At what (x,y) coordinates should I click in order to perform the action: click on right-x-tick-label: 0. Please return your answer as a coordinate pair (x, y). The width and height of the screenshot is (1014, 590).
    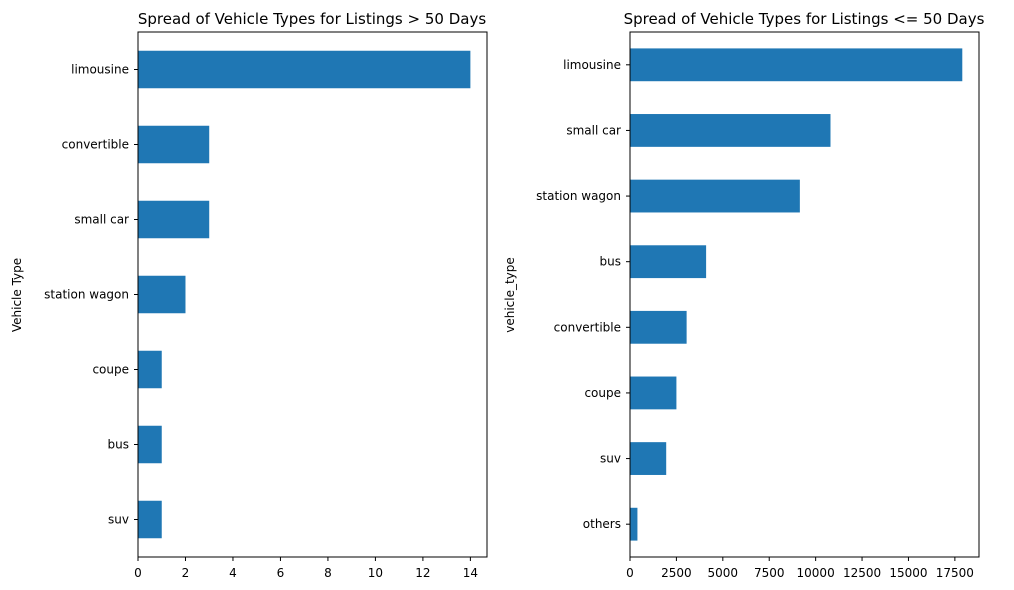
    Looking at the image, I should click on (630, 573).